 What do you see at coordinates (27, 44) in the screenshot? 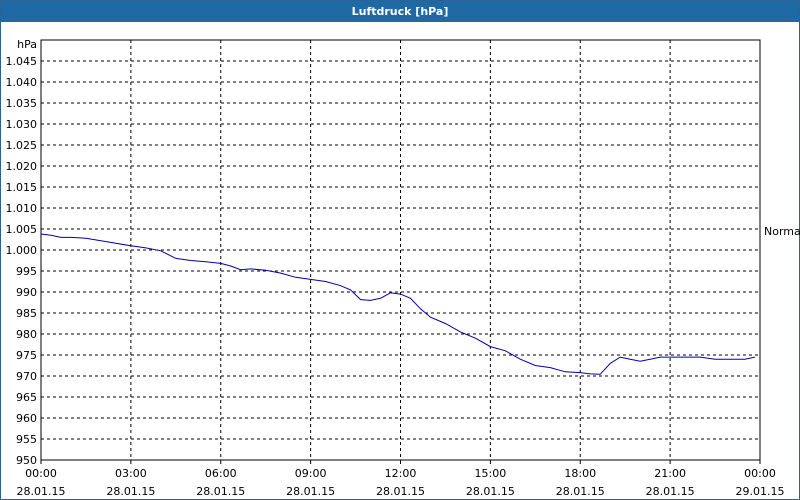
I see `y-axis-unit-label: hPa` at bounding box center [27, 44].